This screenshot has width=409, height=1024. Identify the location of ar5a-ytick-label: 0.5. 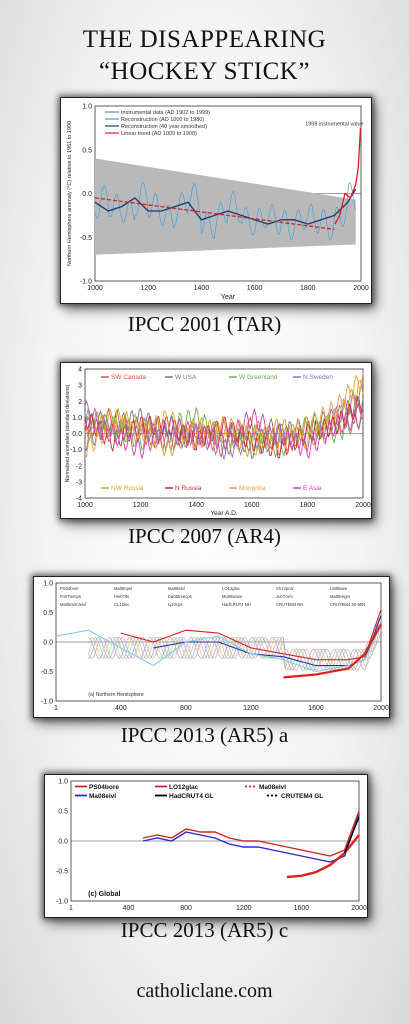
(48, 613).